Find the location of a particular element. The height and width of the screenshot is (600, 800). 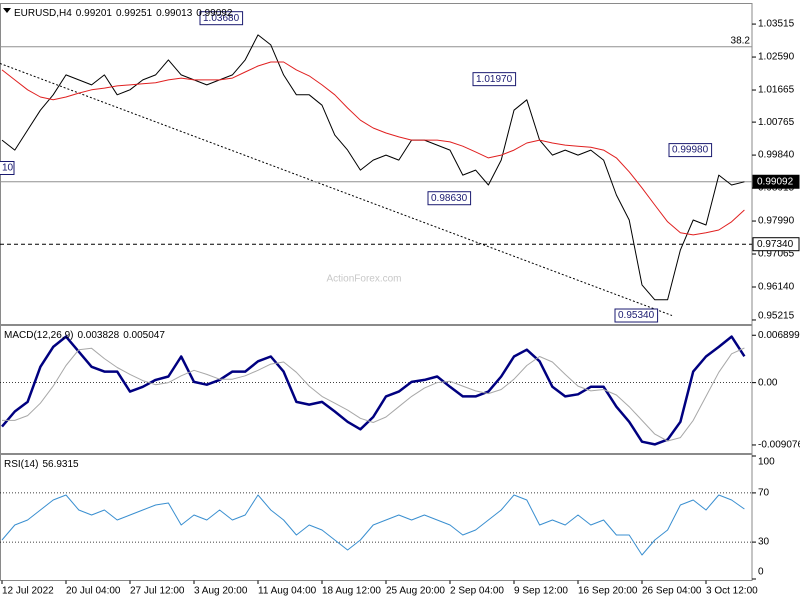

menu-triangle is located at coordinates (7, 10).